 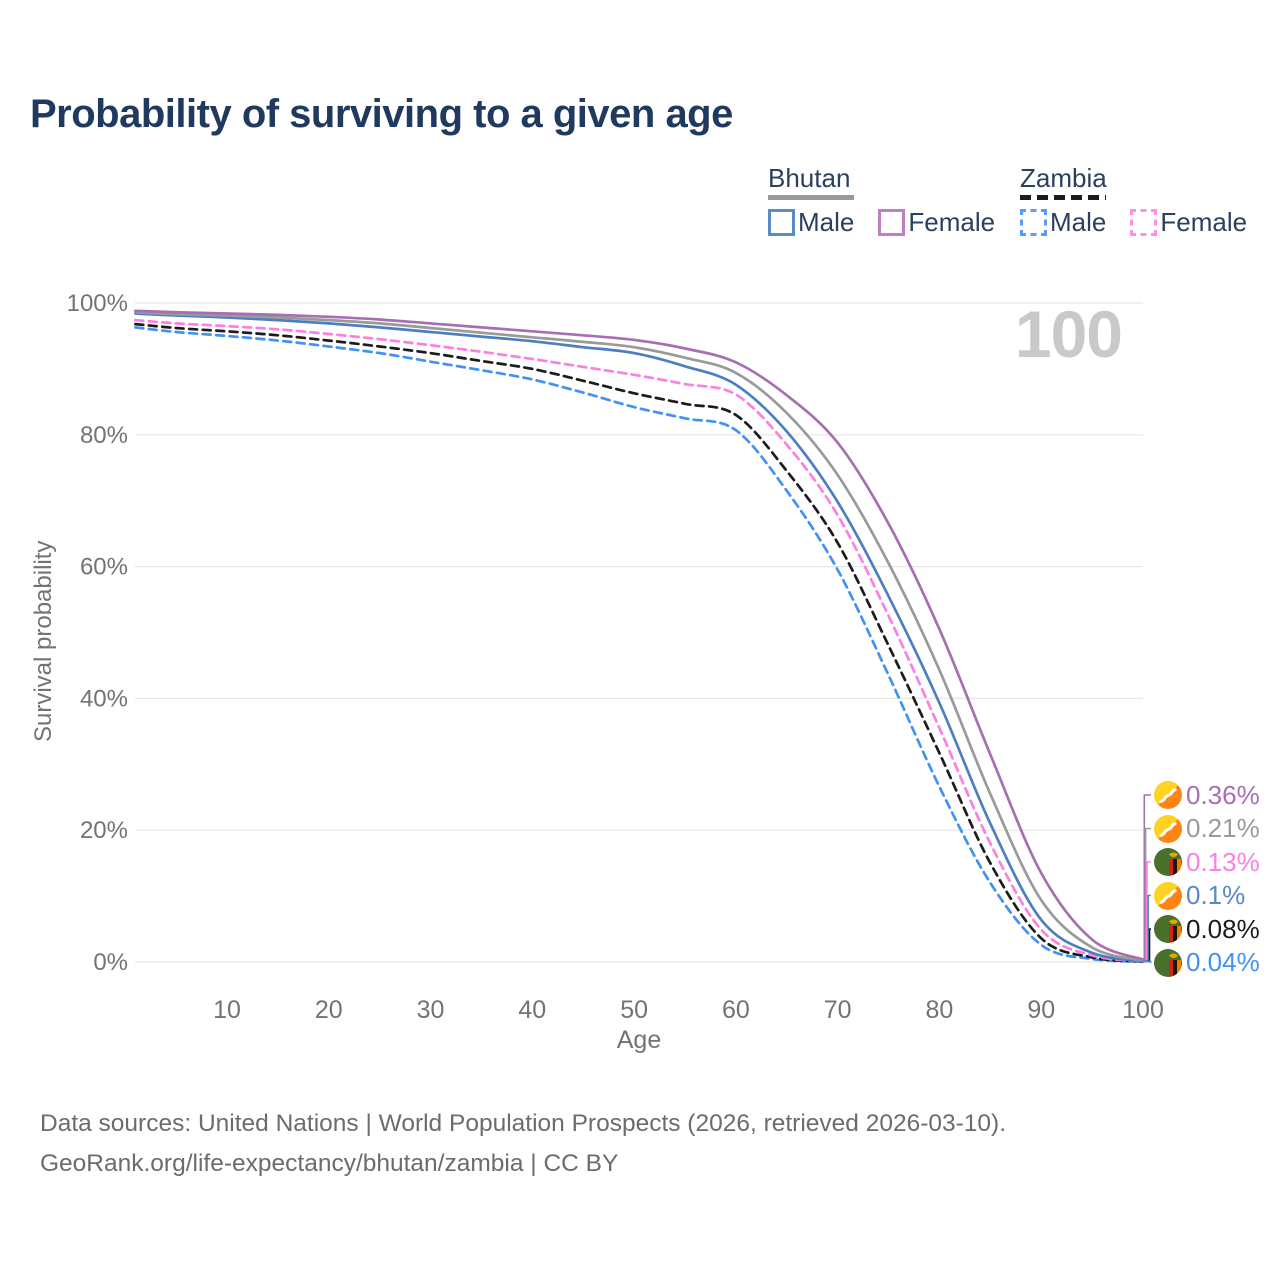 I want to click on legend-row-zambia: Male Female, so click(x=1145, y=222).